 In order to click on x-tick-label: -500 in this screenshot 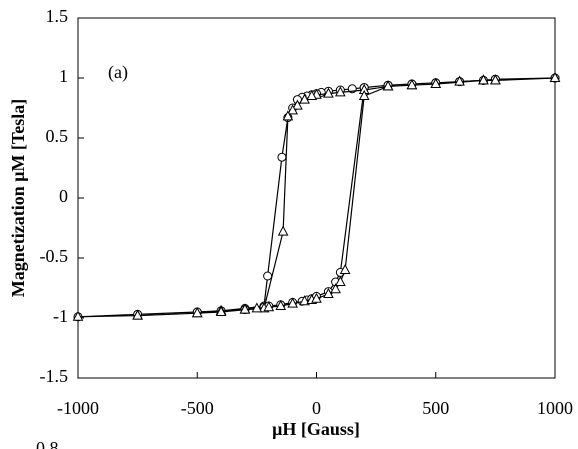, I will do `click(197, 408)`.